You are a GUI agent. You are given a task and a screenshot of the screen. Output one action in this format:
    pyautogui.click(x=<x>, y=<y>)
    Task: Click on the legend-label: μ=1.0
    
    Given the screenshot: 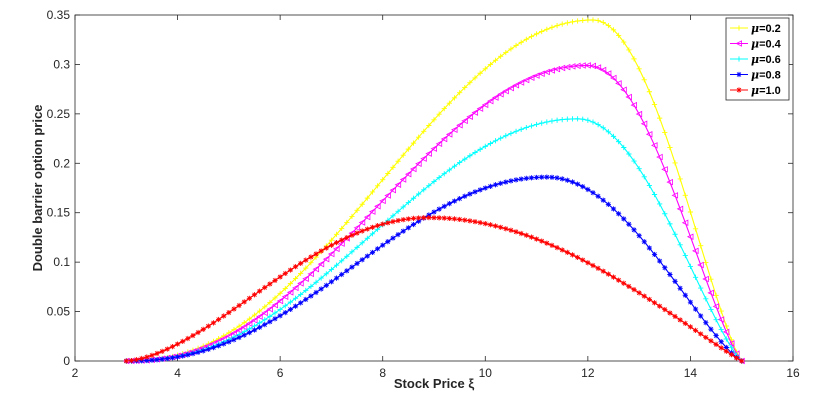 What is the action you would take?
    pyautogui.click(x=766, y=90)
    